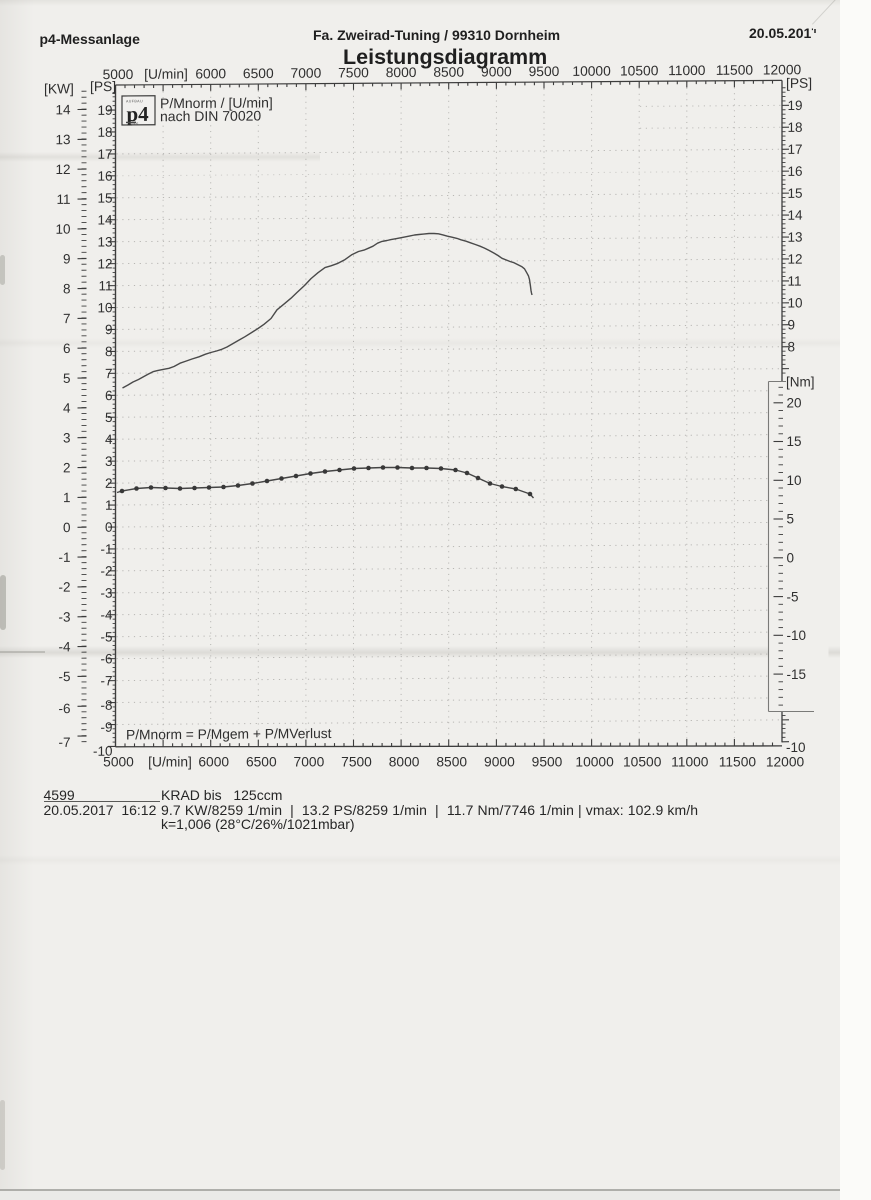 This screenshot has height=1200, width=871. What do you see at coordinates (229, 734) in the screenshot?
I see `svg-text: P/Mnorm = P/Mgem + P/MVerlust` at bounding box center [229, 734].